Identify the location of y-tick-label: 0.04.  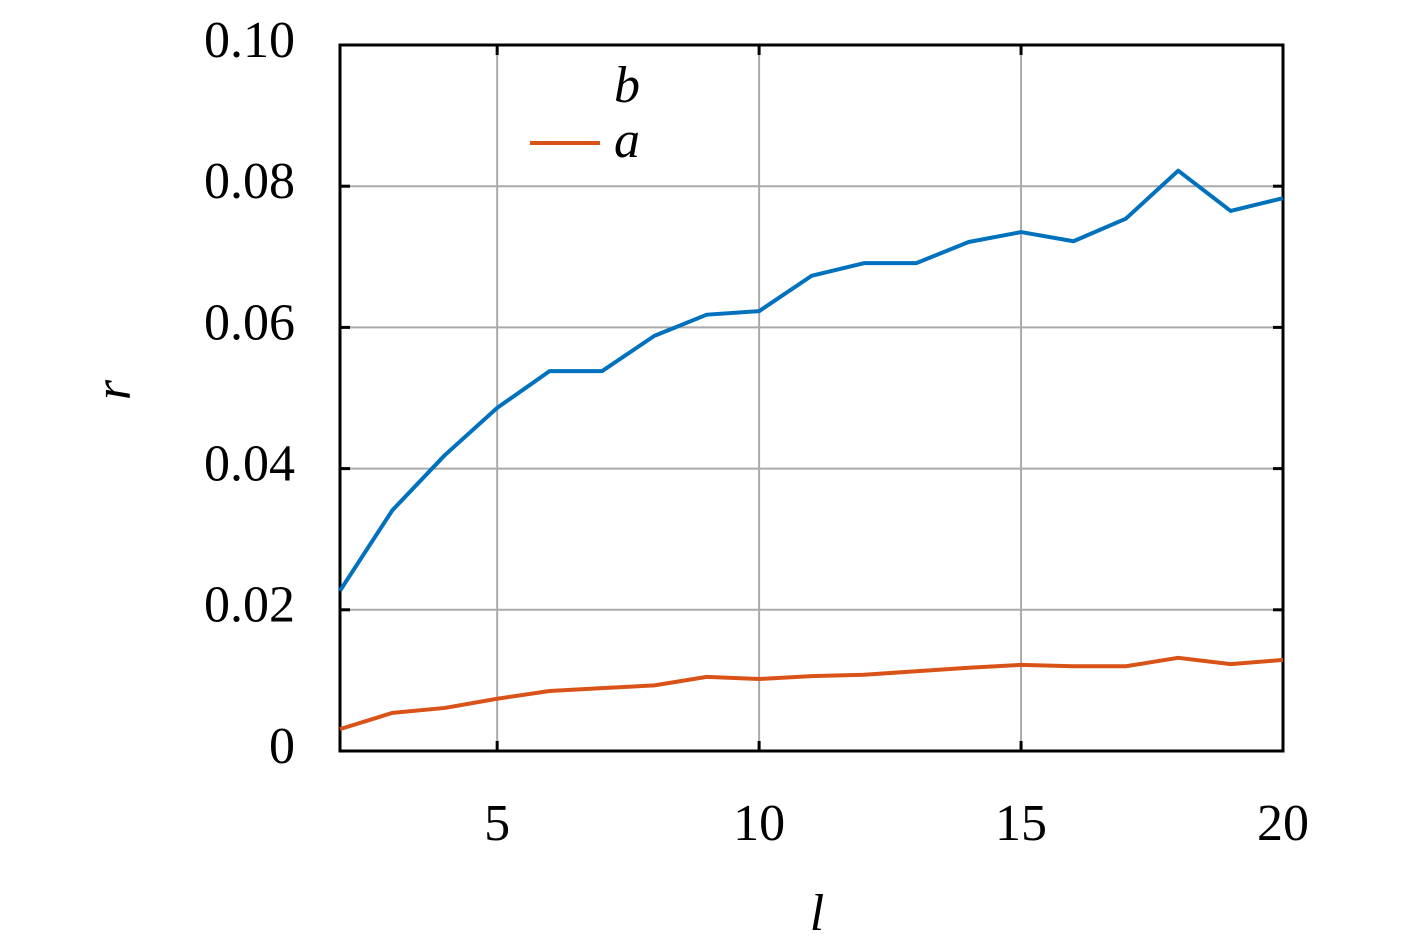
(249, 464).